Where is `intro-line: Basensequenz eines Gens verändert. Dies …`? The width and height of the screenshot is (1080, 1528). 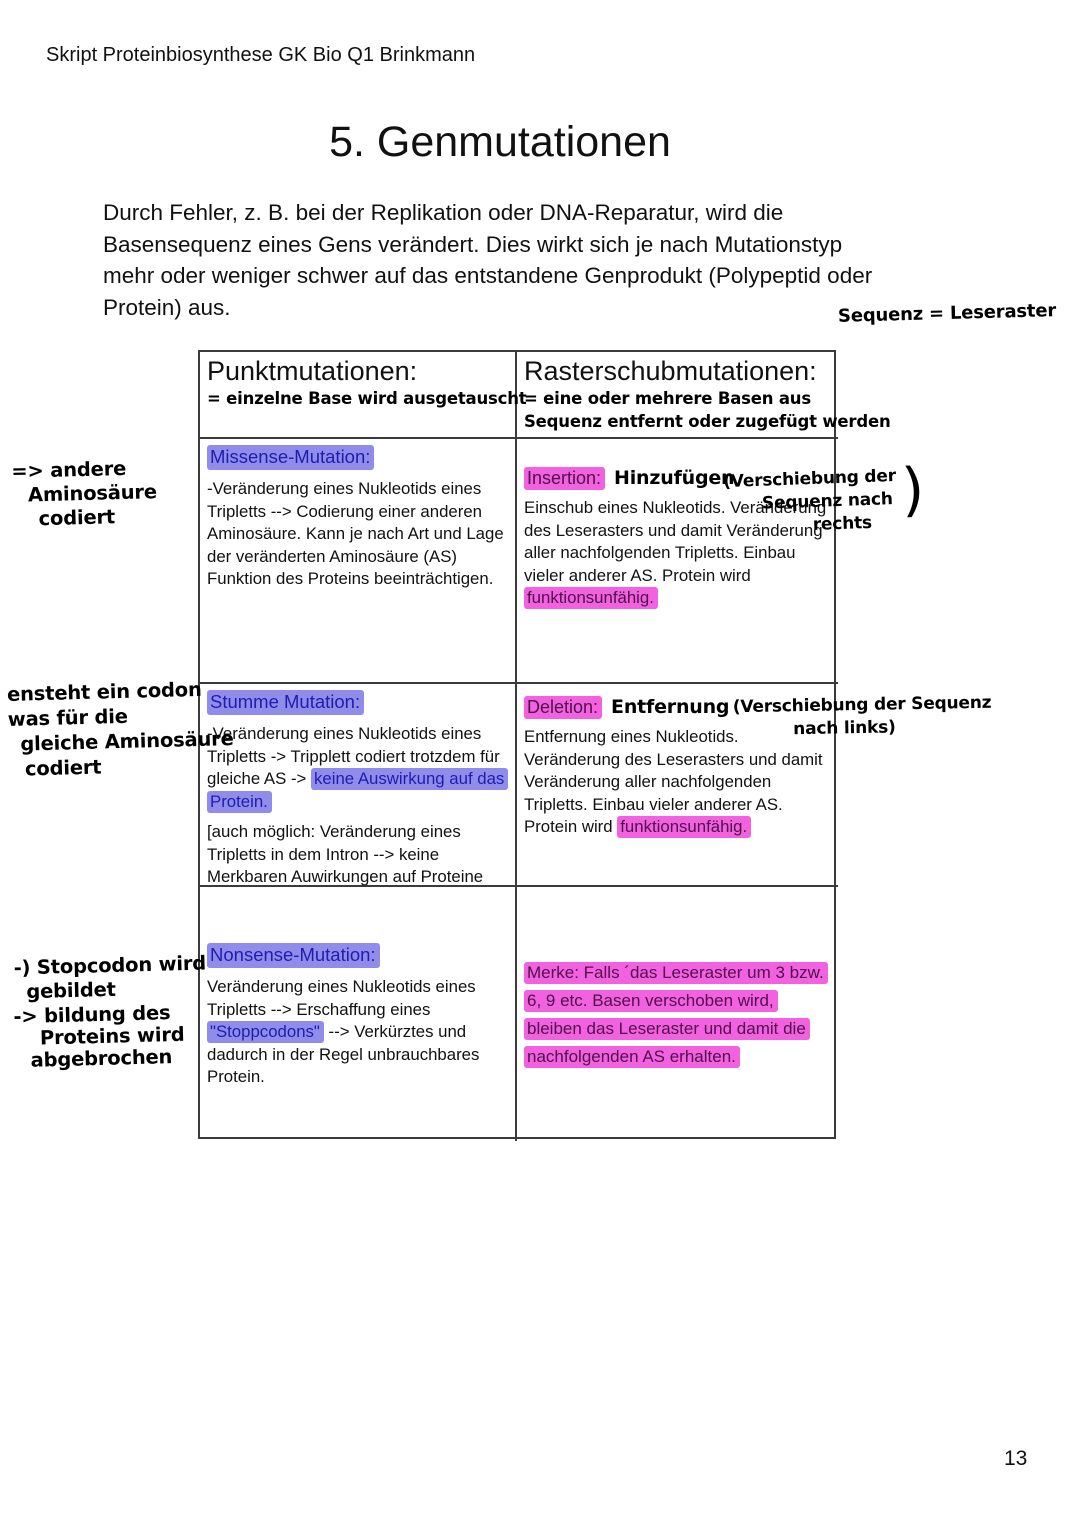 intro-line: Basensequenz eines Gens verändert. Dies … is located at coordinates (473, 244).